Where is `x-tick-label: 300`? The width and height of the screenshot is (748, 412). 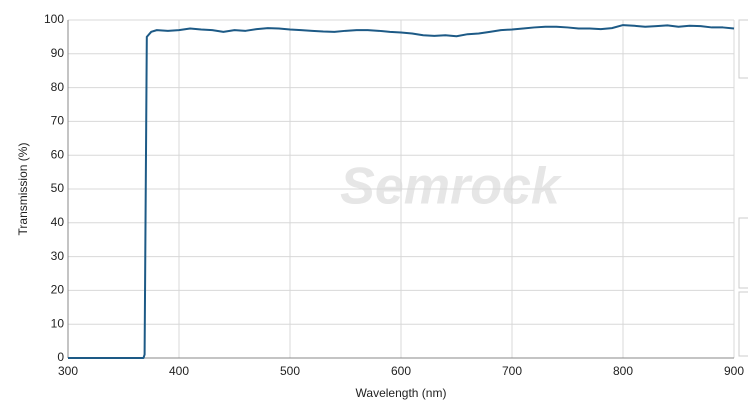
x-tick-label: 300 is located at coordinates (68, 371).